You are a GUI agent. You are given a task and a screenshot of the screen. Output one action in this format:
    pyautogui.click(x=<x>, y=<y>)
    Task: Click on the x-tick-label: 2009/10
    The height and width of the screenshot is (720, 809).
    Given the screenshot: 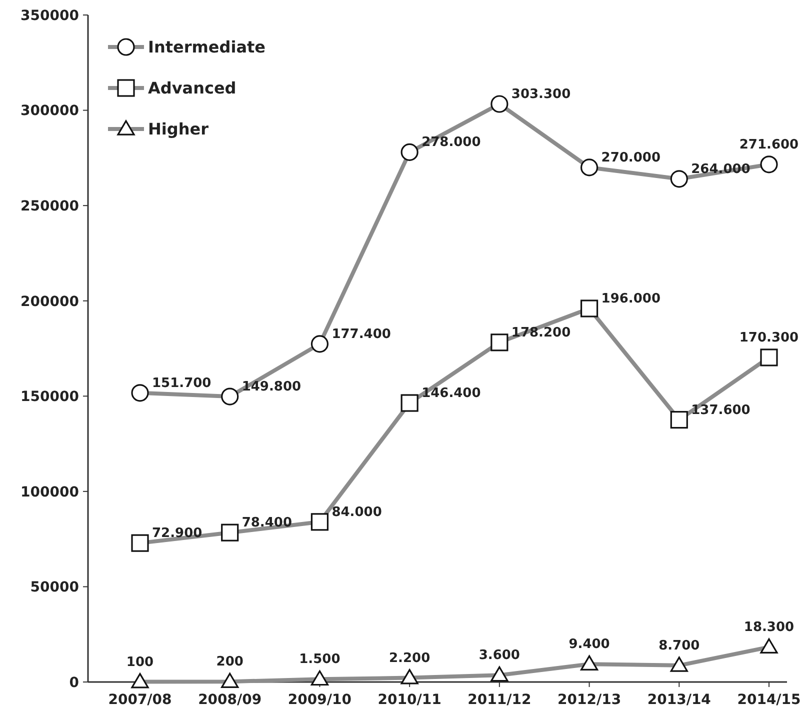 What is the action you would take?
    pyautogui.click(x=320, y=700)
    